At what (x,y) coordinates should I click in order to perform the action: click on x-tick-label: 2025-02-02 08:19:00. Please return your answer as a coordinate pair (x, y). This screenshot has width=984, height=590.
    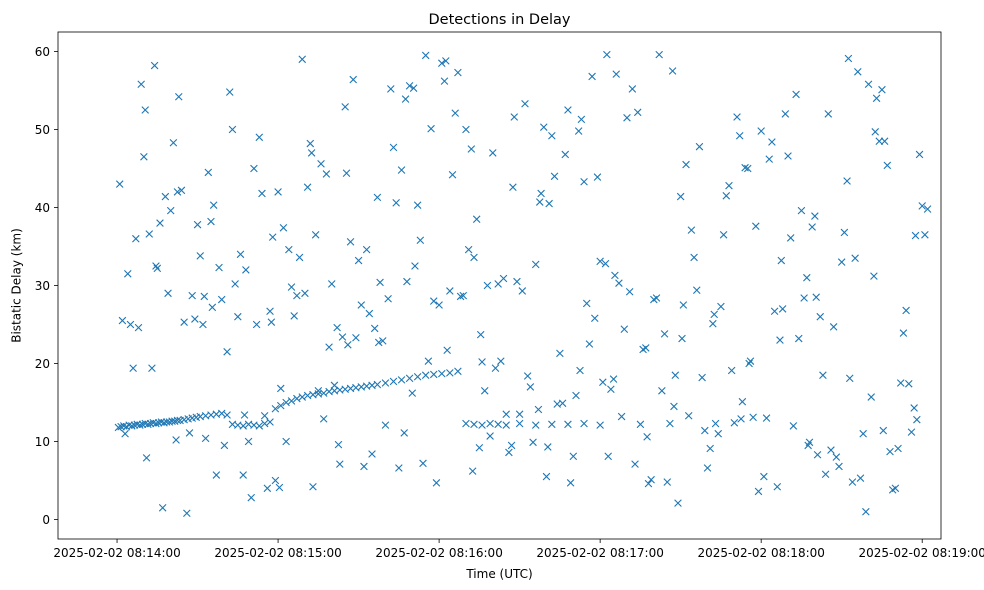
    Looking at the image, I should click on (921, 553).